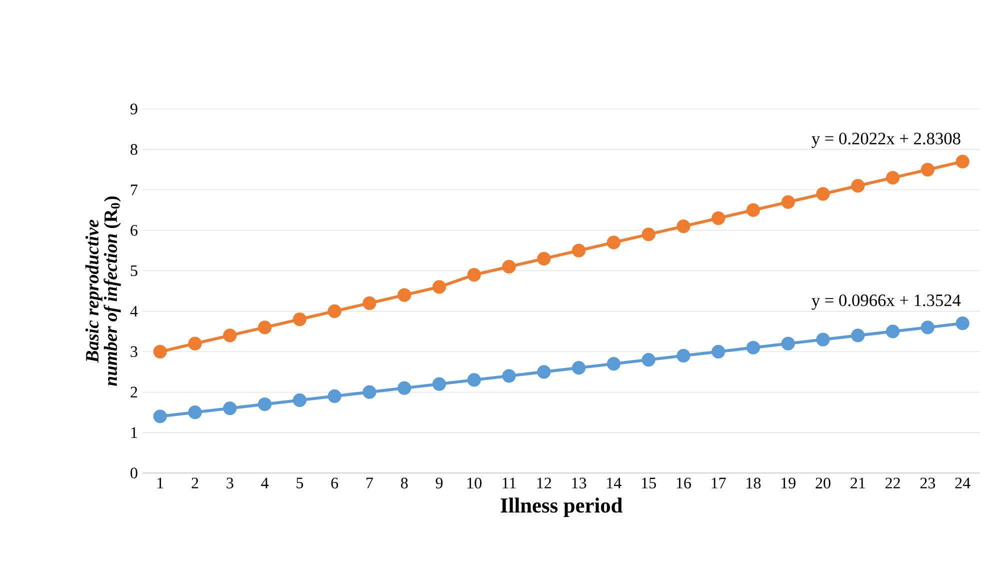 Image resolution: width=998 pixels, height=581 pixels. I want to click on x-tick-label: 7, so click(369, 483).